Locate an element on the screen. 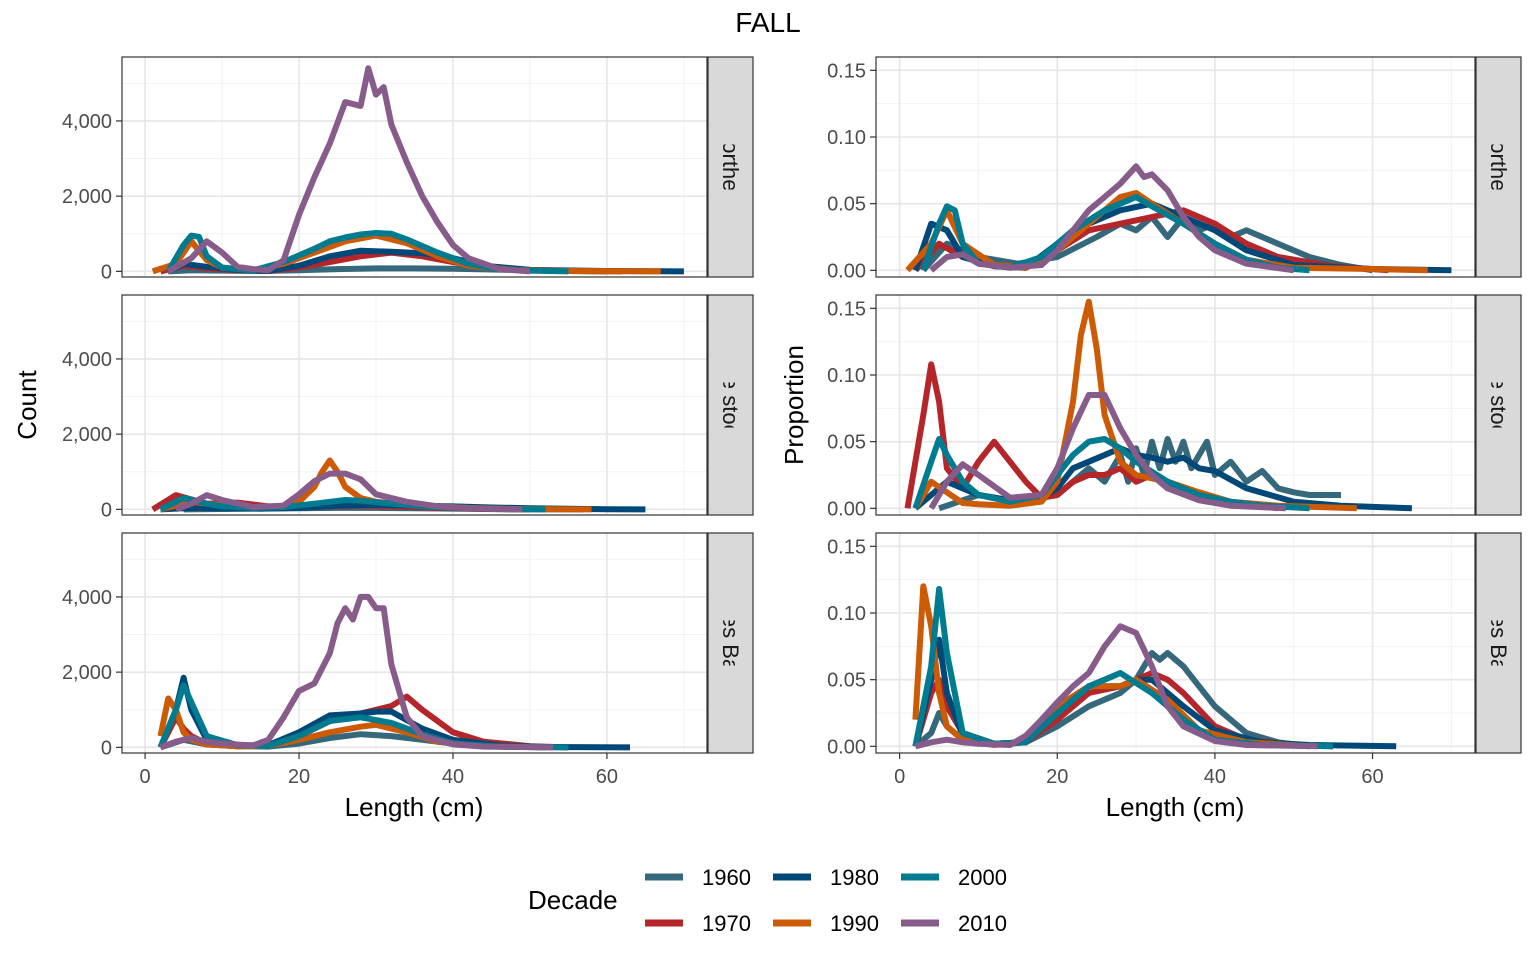  panel-proportion-2: 0.00 0.05 0.10 0.15 Outside stock area is located at coordinates (1174, 407).